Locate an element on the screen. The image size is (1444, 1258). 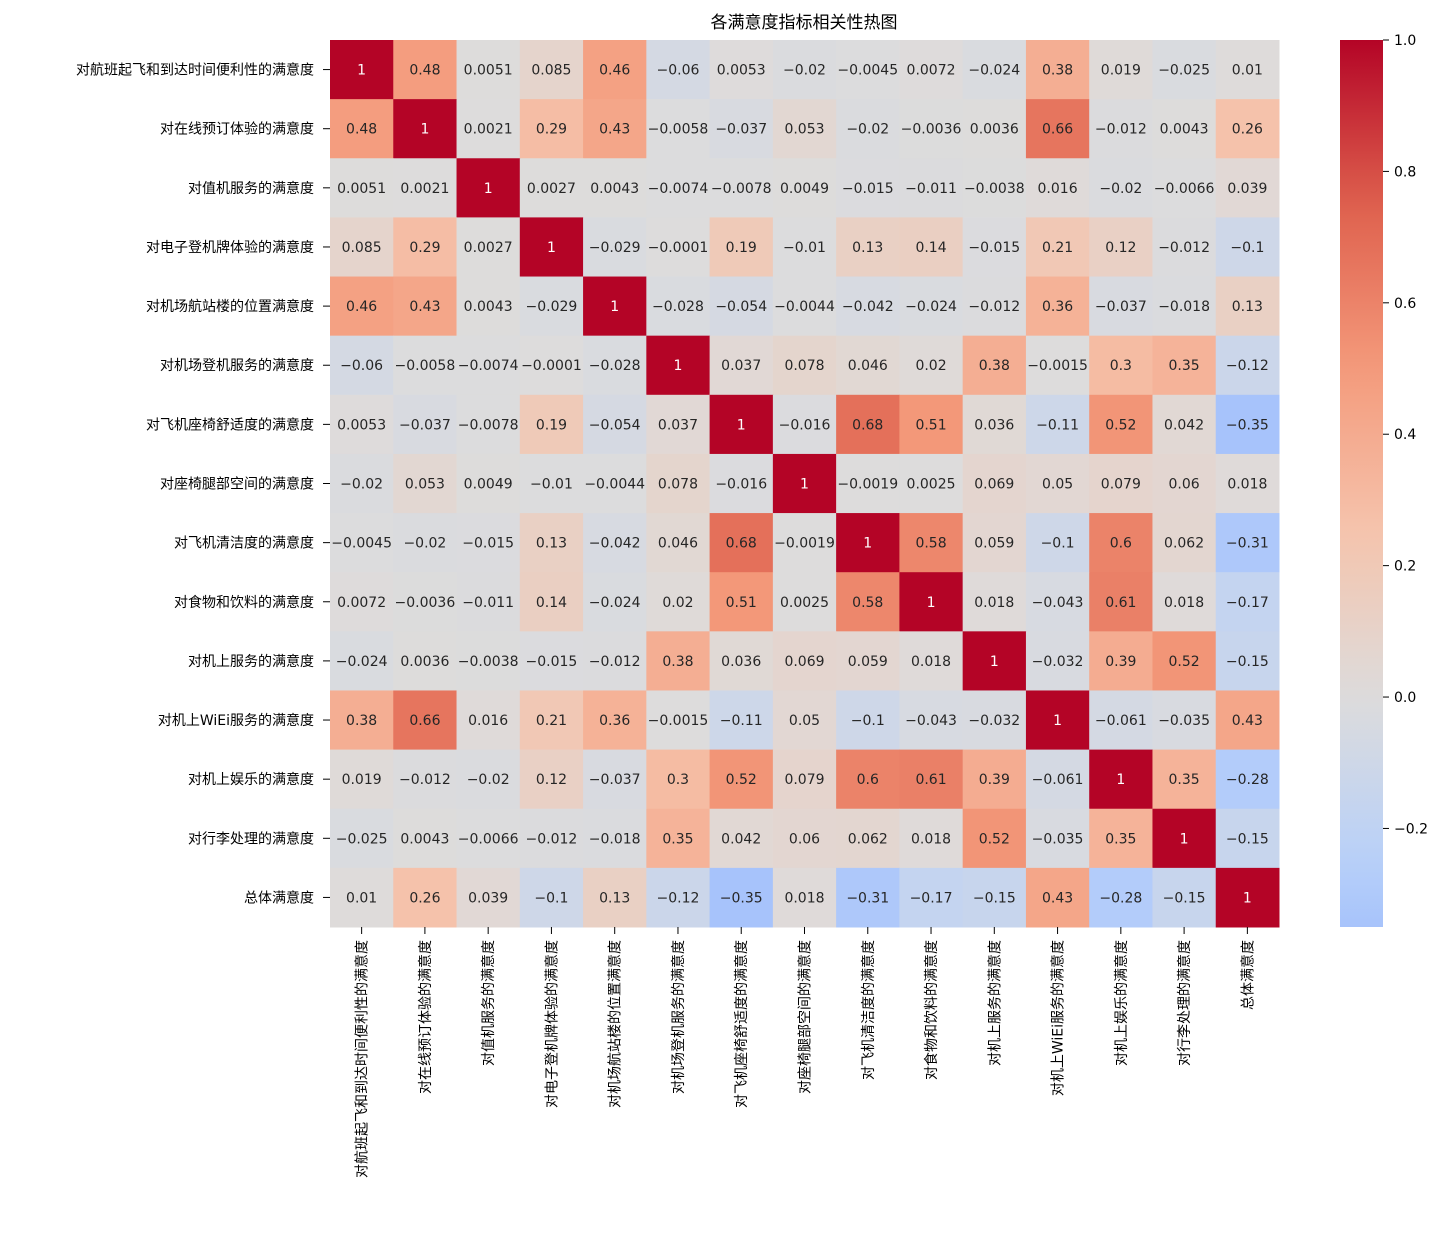
colorbar is located at coordinates (1361, 483).